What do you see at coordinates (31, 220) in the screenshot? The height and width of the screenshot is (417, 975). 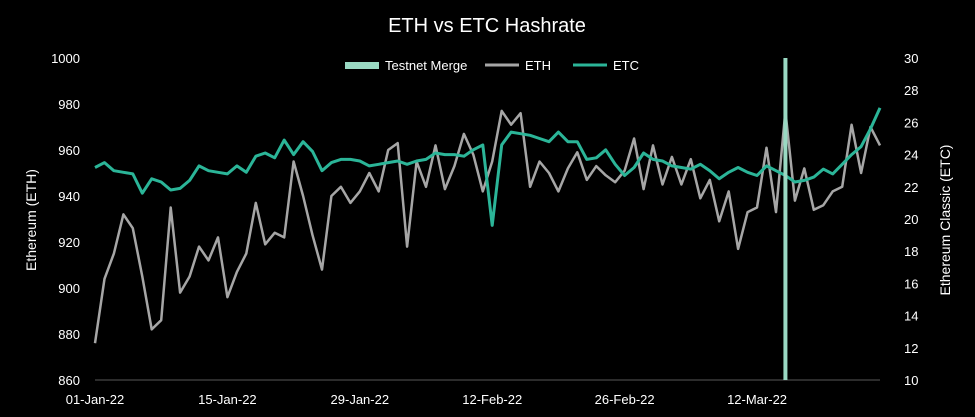 I see `y-axis-label: Ethereum (ETH)` at bounding box center [31, 220].